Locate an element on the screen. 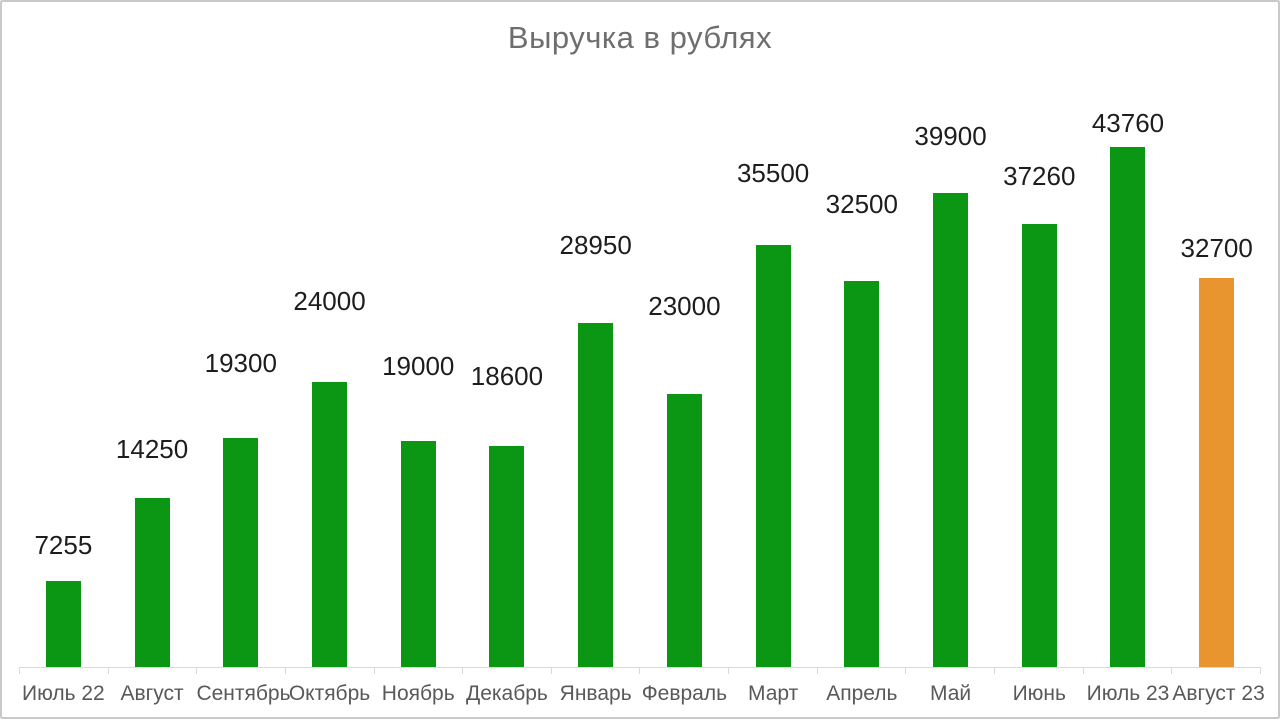  bar-value-label: 32500 is located at coordinates (861, 204).